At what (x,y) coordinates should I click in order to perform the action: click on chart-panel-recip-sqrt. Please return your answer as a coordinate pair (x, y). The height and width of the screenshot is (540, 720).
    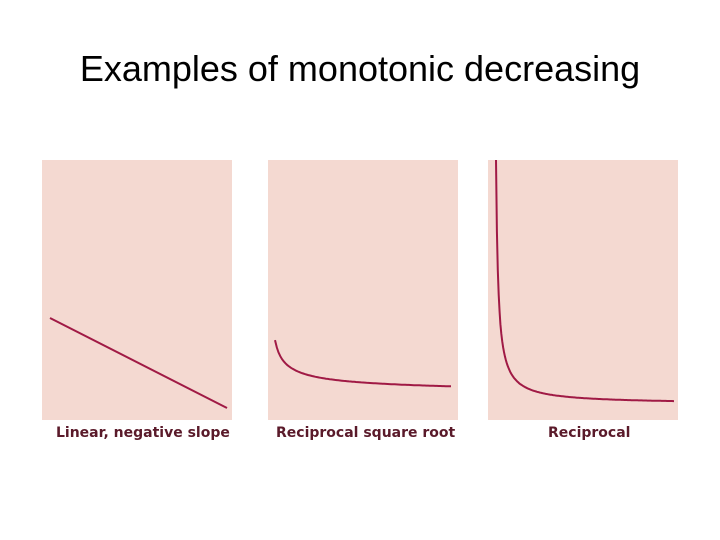
    Looking at the image, I should click on (363, 290).